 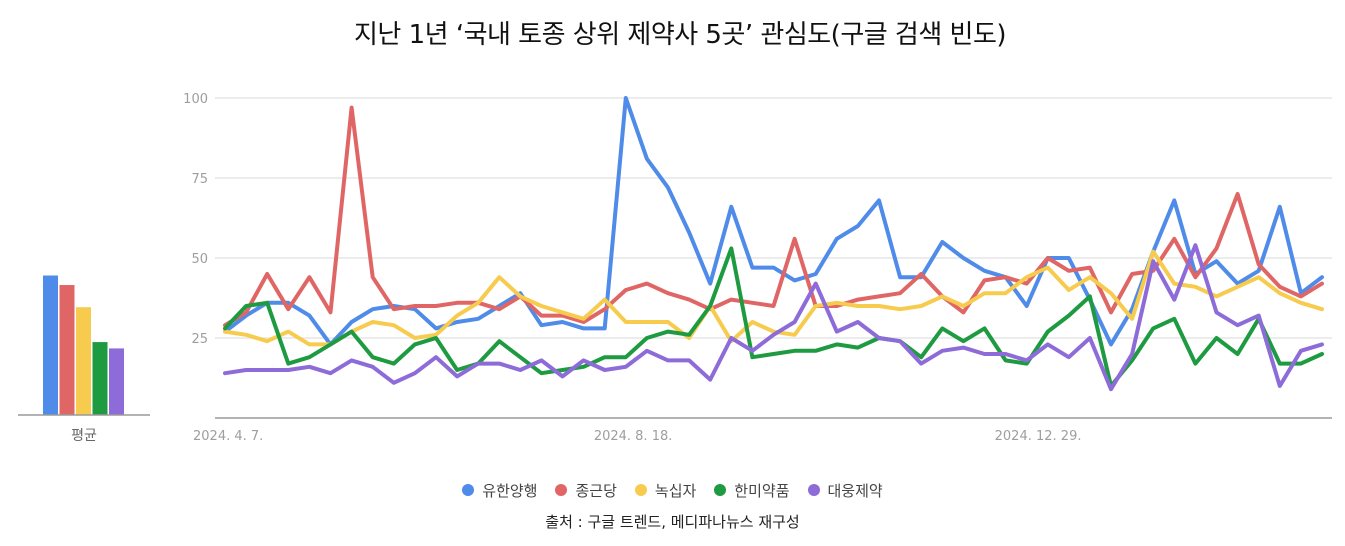 What do you see at coordinates (199, 179) in the screenshot?
I see `y-tick-label: 75` at bounding box center [199, 179].